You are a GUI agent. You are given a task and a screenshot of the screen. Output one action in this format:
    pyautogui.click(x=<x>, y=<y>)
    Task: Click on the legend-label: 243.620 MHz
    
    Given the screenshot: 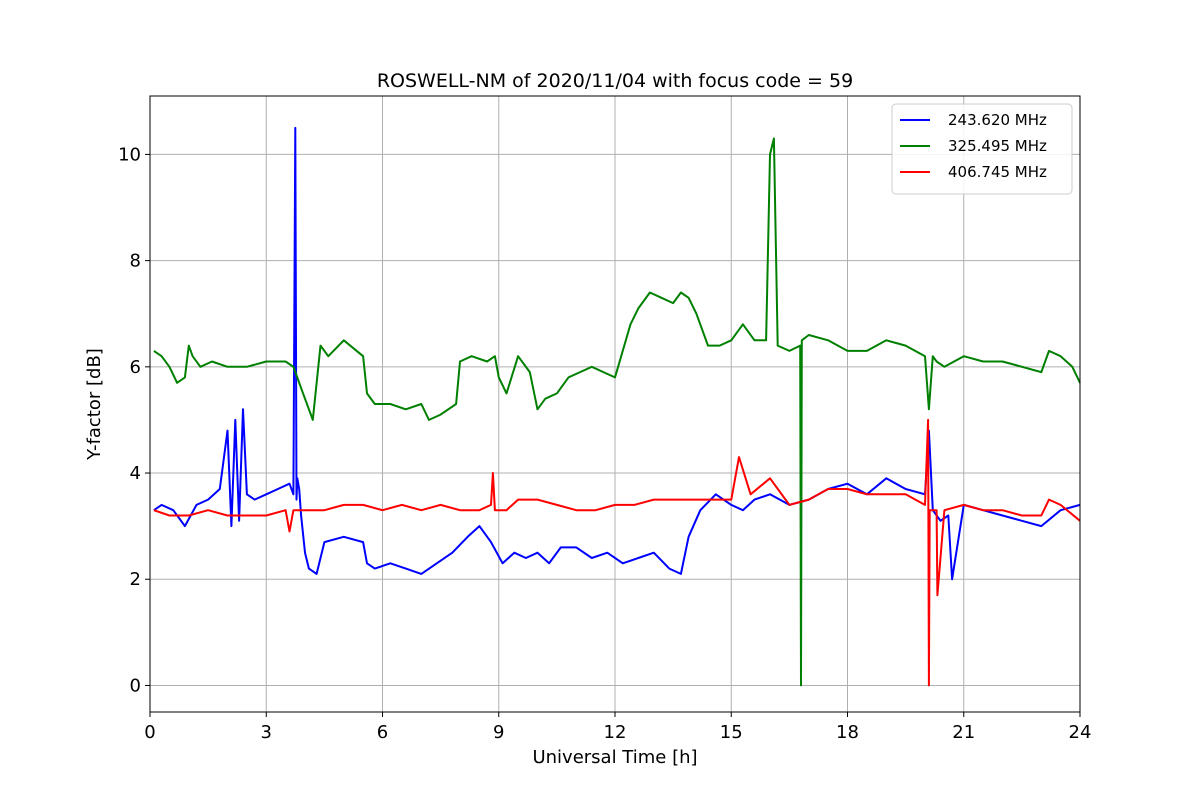 What is the action you would take?
    pyautogui.click(x=997, y=120)
    